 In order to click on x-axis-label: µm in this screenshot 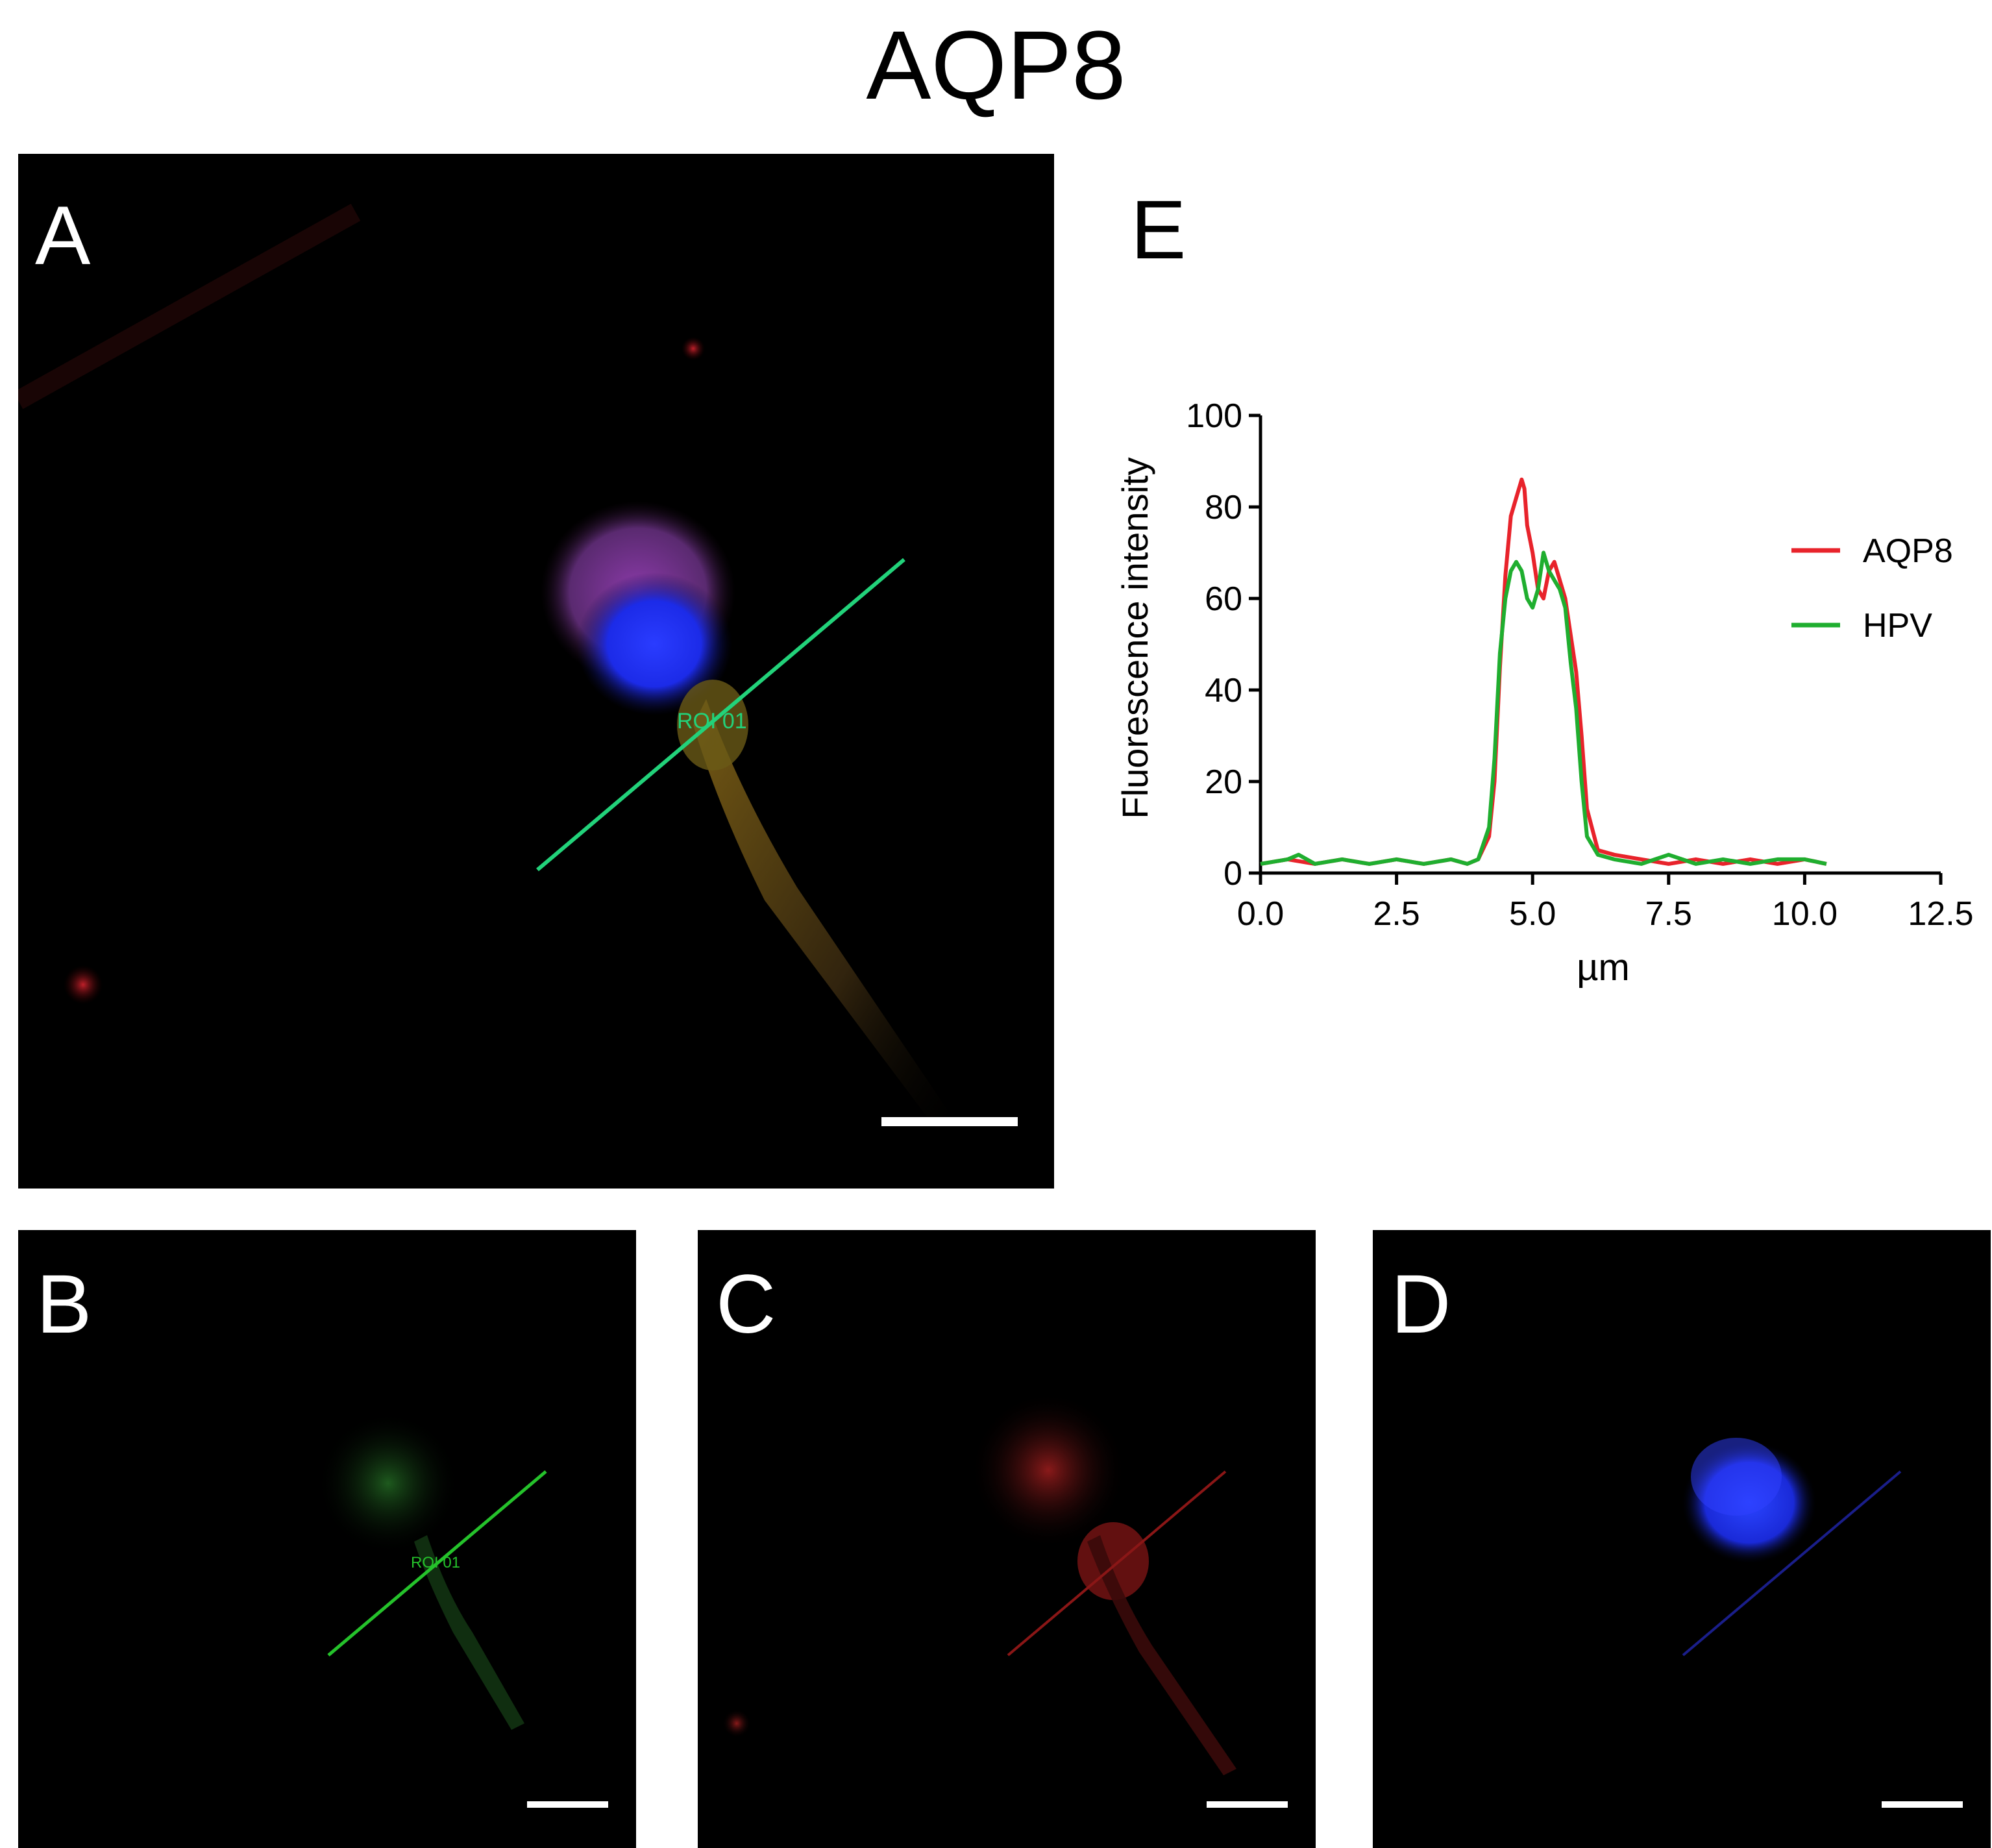, I will do `click(1603, 967)`.